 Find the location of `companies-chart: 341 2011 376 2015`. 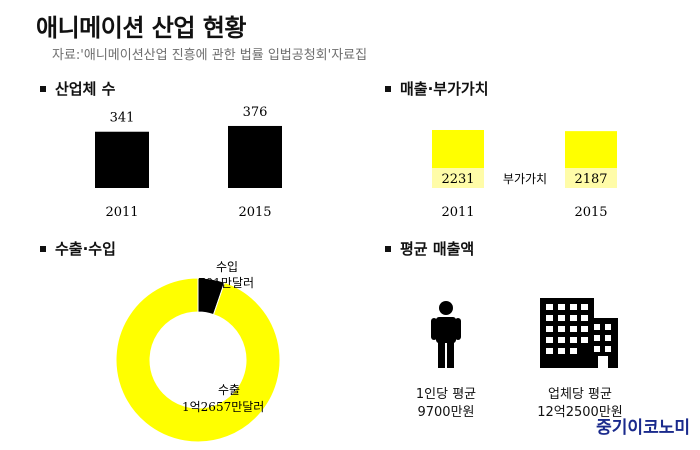

companies-chart: 341 2011 376 2015 is located at coordinates (190, 165).